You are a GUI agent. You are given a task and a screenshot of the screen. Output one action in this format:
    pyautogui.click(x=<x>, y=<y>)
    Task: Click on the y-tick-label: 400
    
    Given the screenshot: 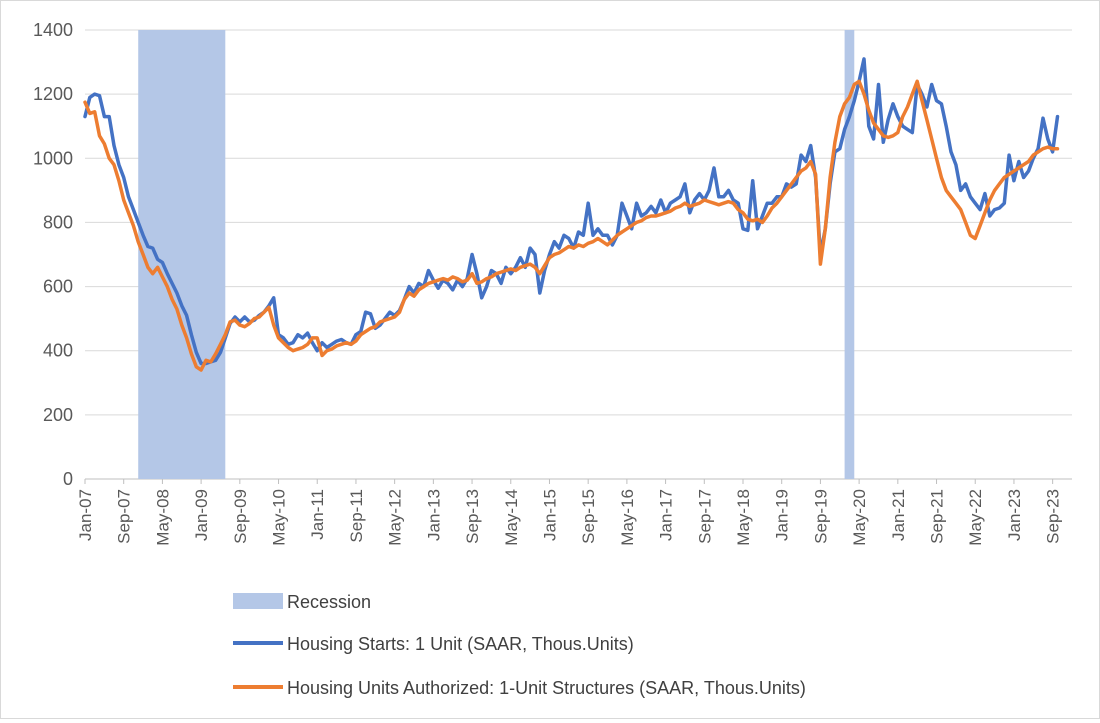 What is the action you would take?
    pyautogui.click(x=58, y=351)
    